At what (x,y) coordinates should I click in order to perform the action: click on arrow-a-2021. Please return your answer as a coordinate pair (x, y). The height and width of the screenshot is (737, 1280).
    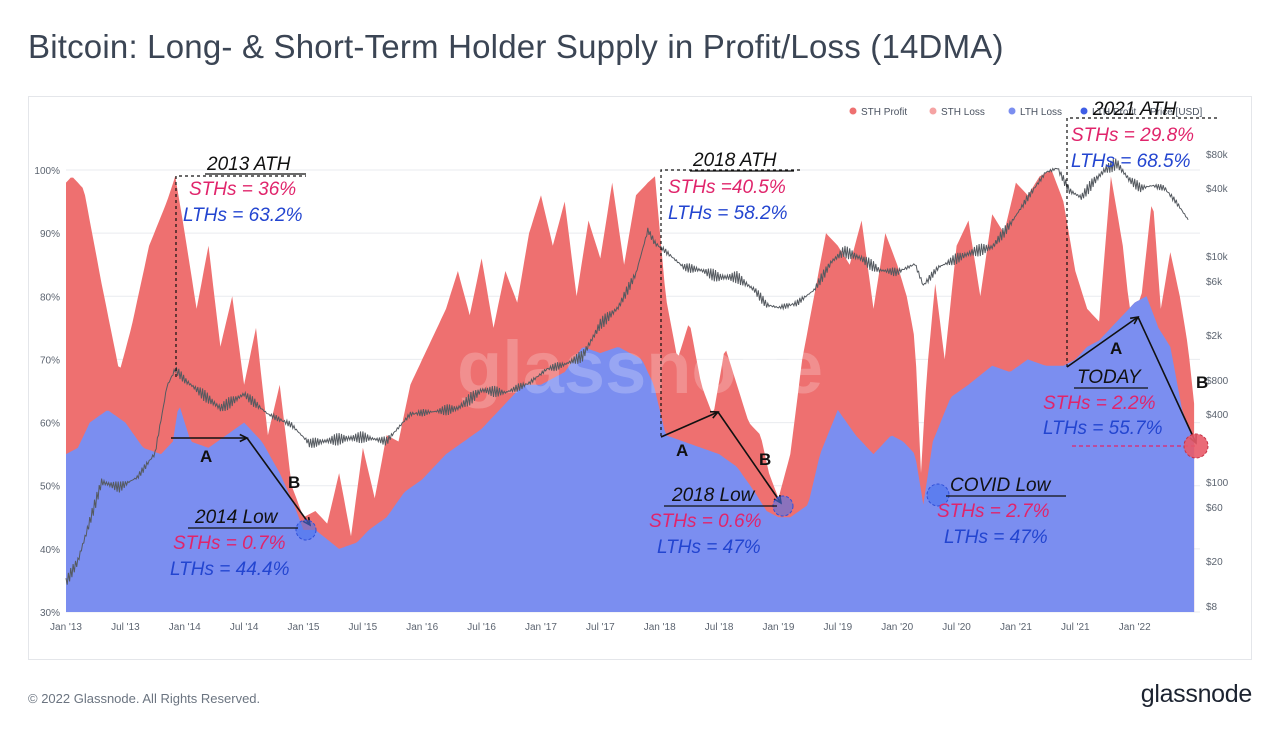
    Looking at the image, I should click on (1102, 342).